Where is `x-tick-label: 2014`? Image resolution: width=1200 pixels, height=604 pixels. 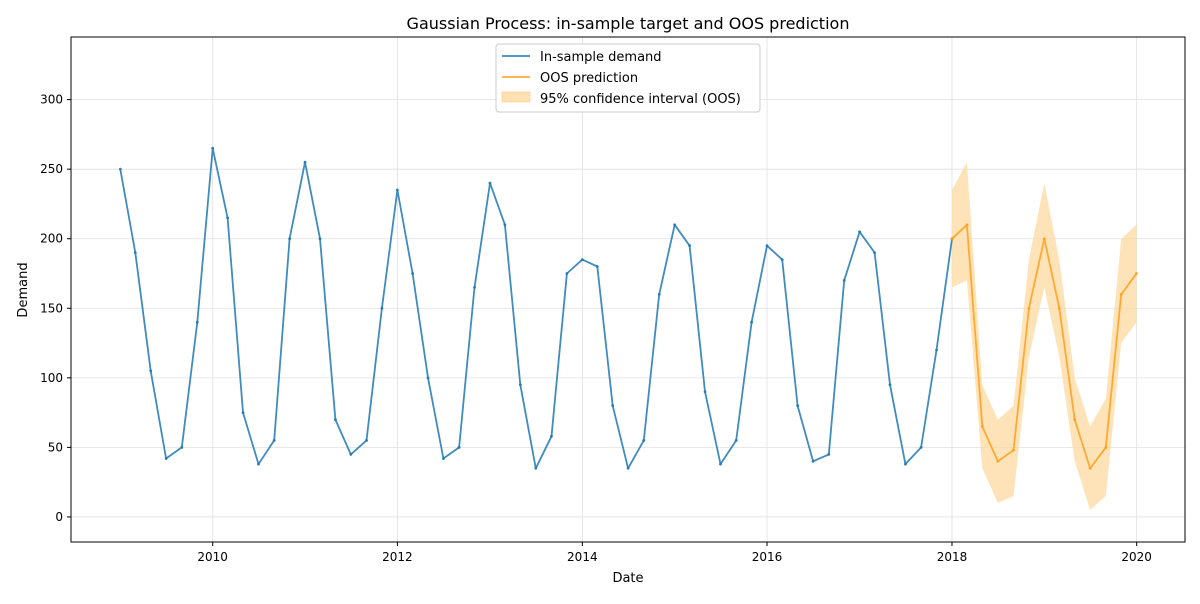
x-tick-label: 2014 is located at coordinates (582, 557).